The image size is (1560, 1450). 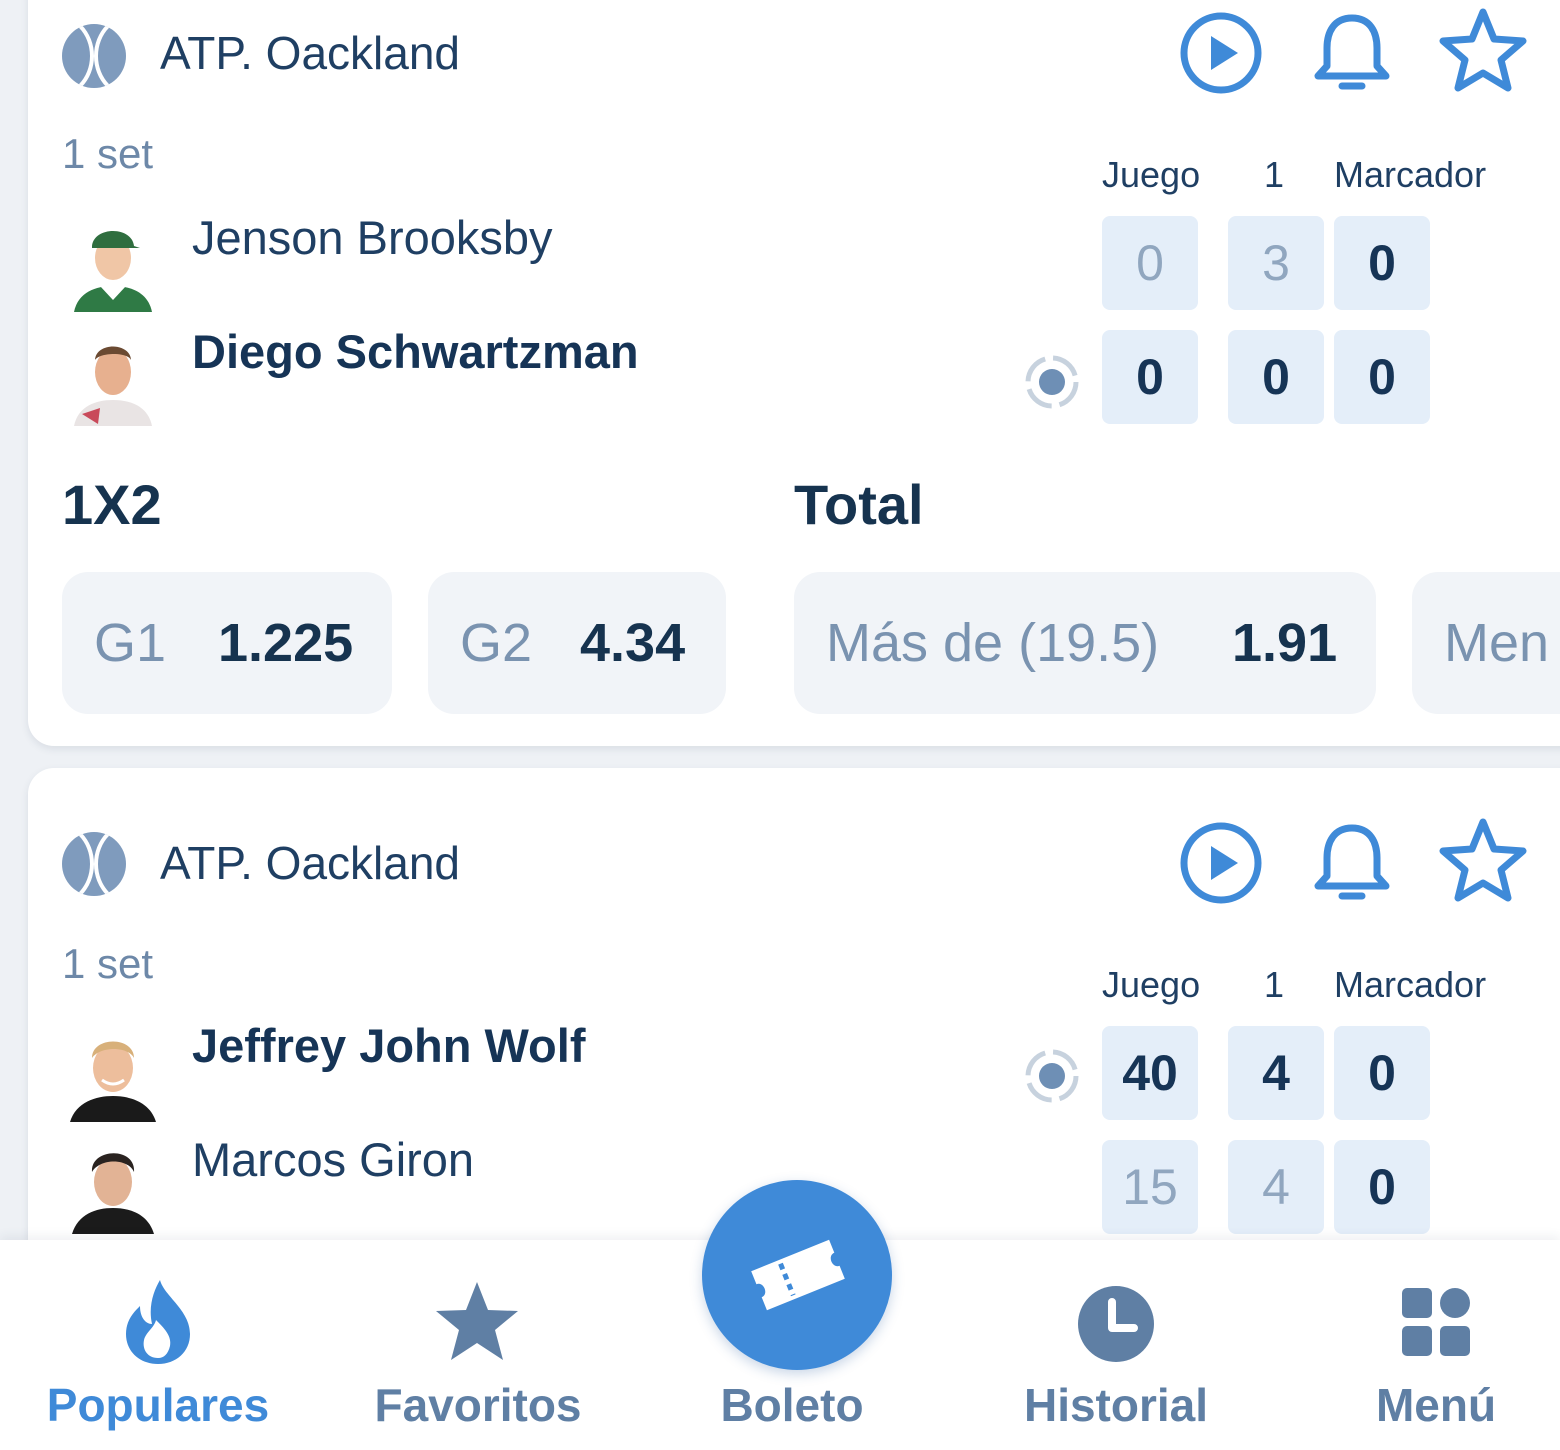 I want to click on nav-favoritos: Favoritos, so click(x=478, y=1345).